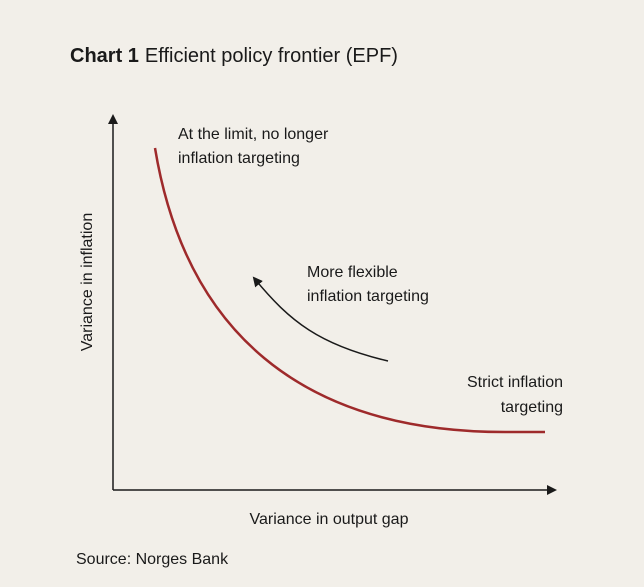 The image size is (644, 587). Describe the element at coordinates (87, 282) in the screenshot. I see `y-axis-label: Variance in inflation` at that location.